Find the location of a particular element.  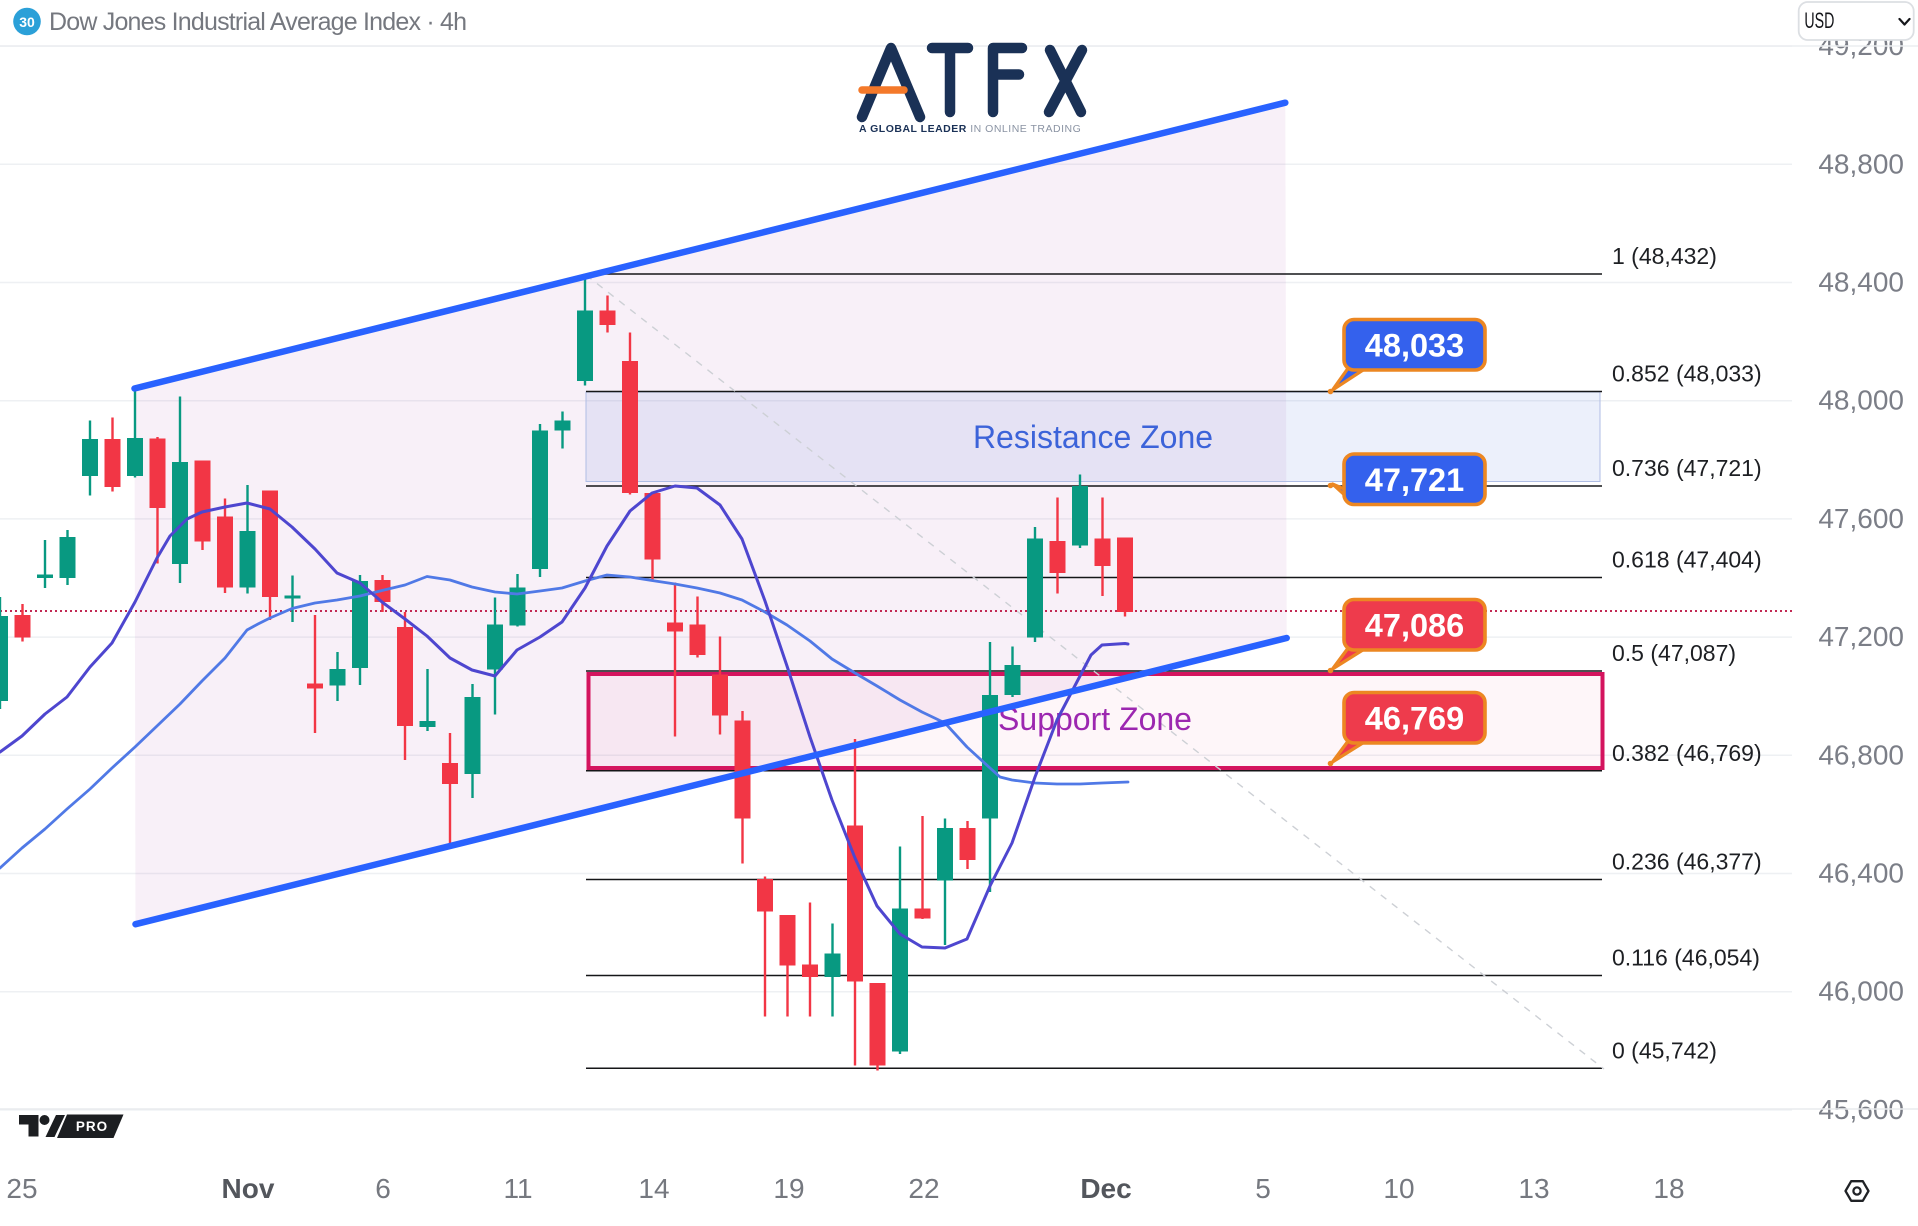

svg-text: 25 is located at coordinates (21, 1188).